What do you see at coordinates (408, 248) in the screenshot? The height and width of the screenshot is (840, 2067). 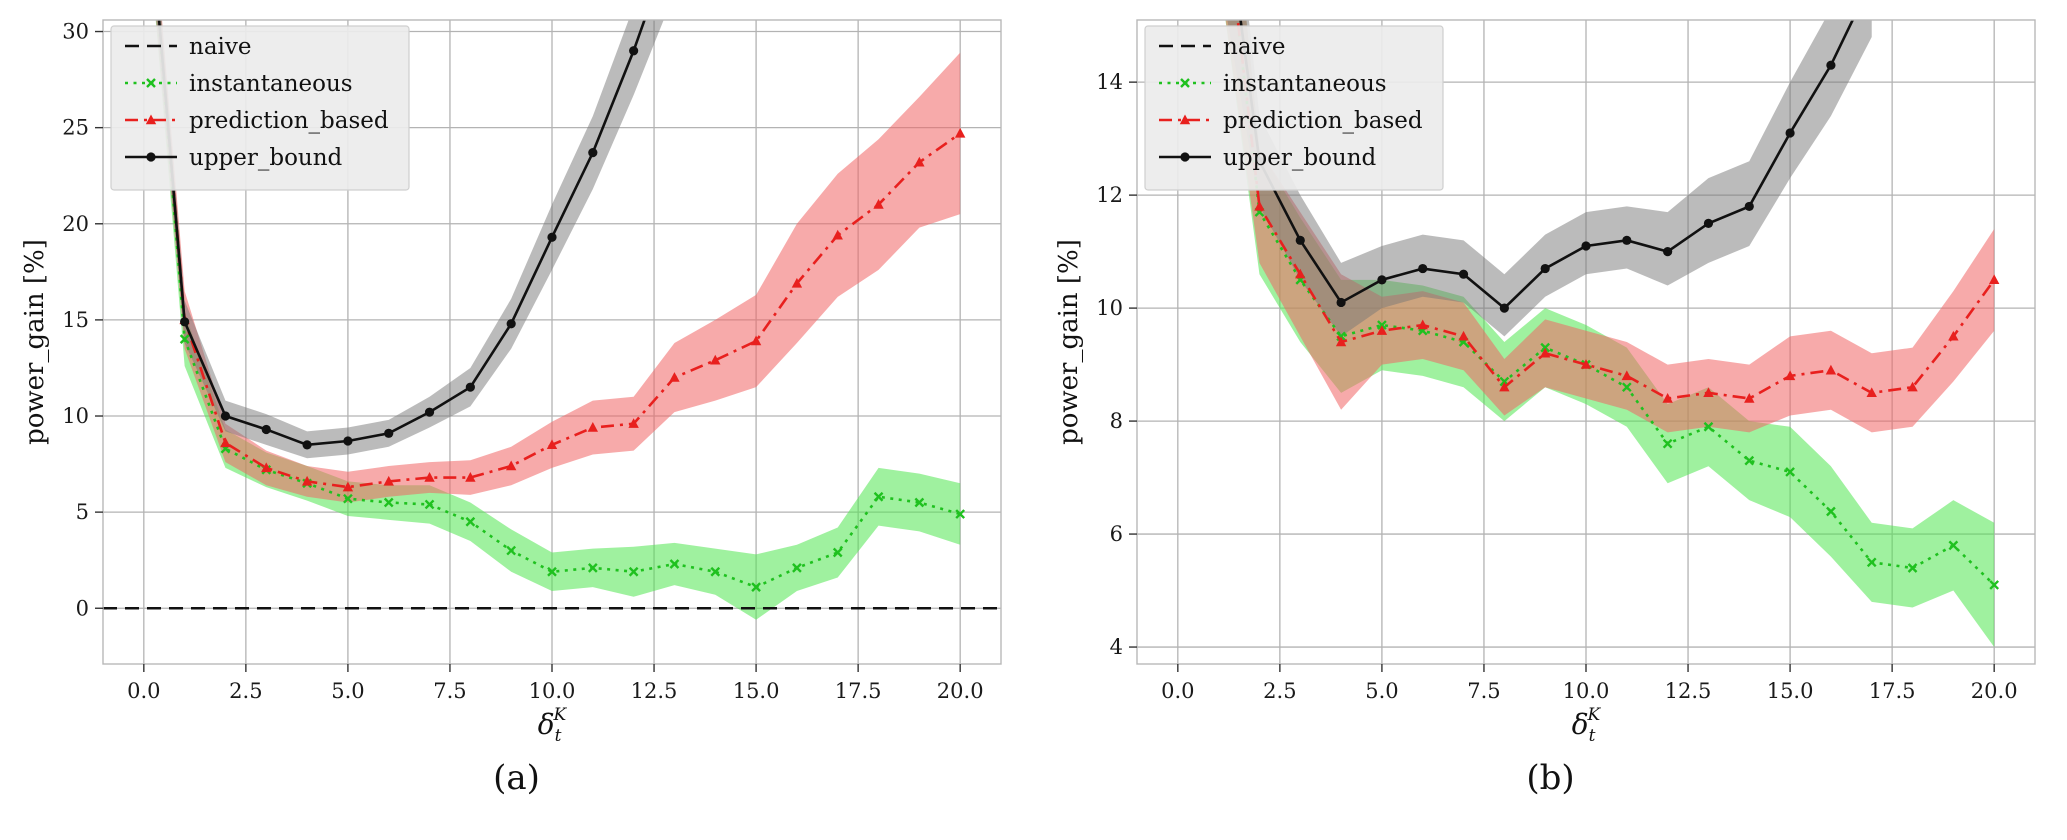 I see `upper_bound-markers` at bounding box center [408, 248].